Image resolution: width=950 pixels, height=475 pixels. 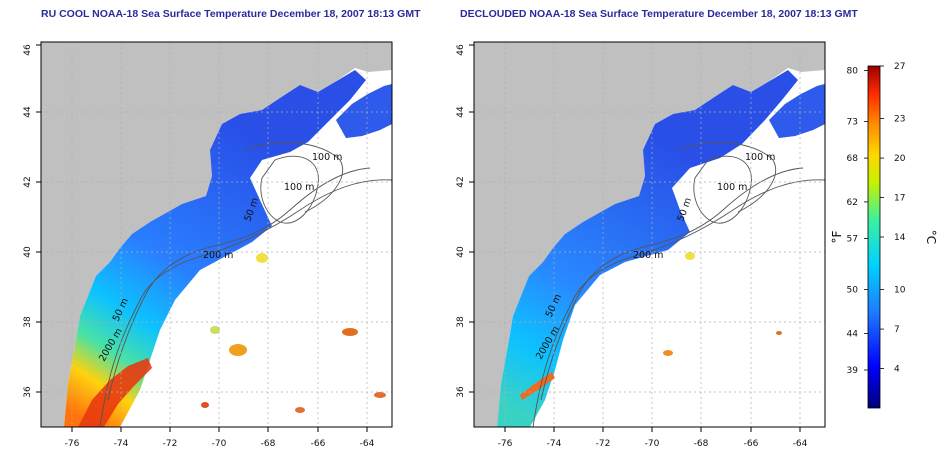 I want to click on c-tick-label: 4, so click(x=897, y=370).